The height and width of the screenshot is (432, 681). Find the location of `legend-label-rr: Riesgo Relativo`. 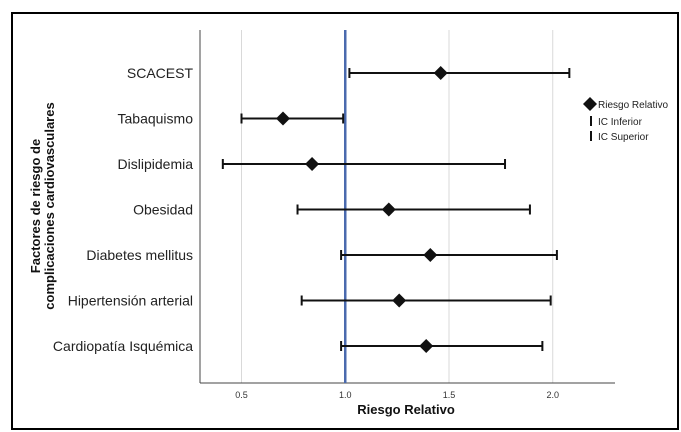

legend-label-rr: Riesgo Relativo is located at coordinates (633, 105).